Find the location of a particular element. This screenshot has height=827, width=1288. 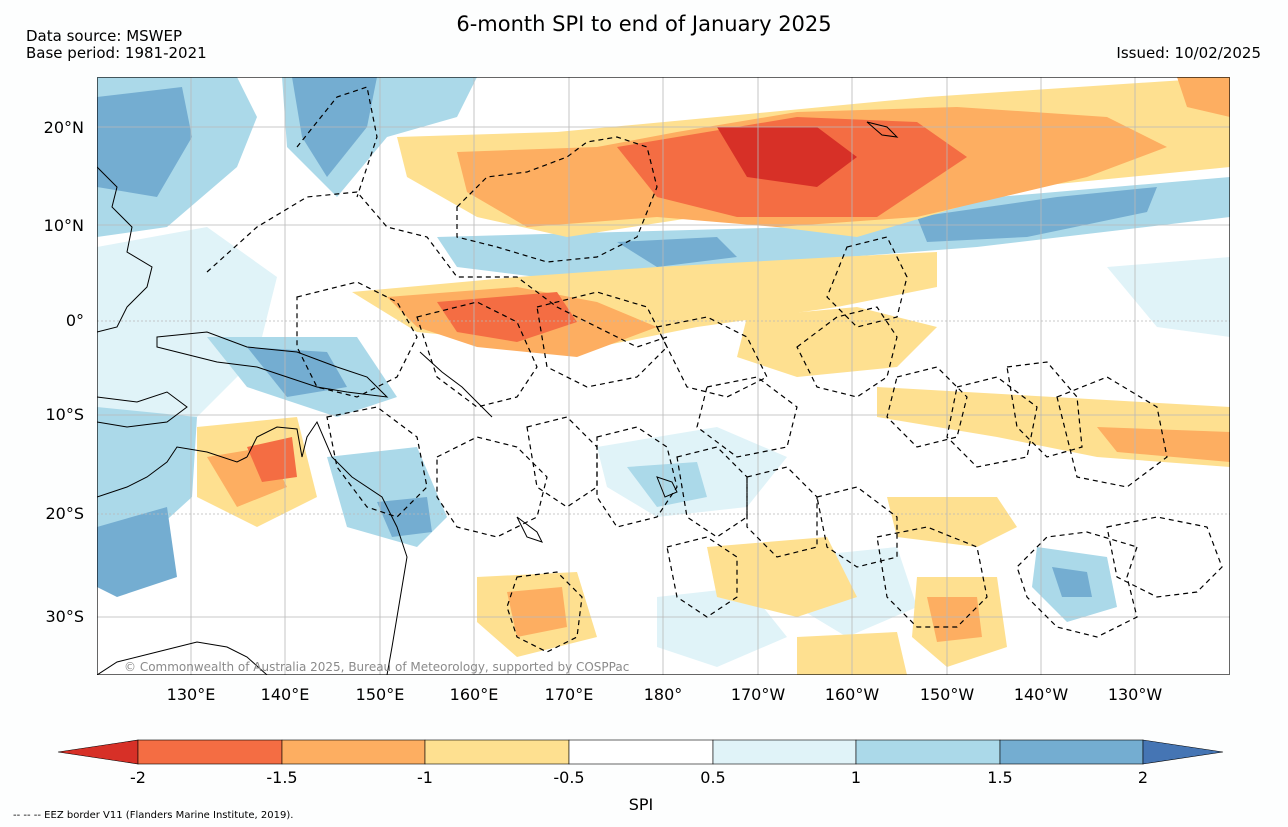

colorbar-extend-high is located at coordinates (1183, 752).